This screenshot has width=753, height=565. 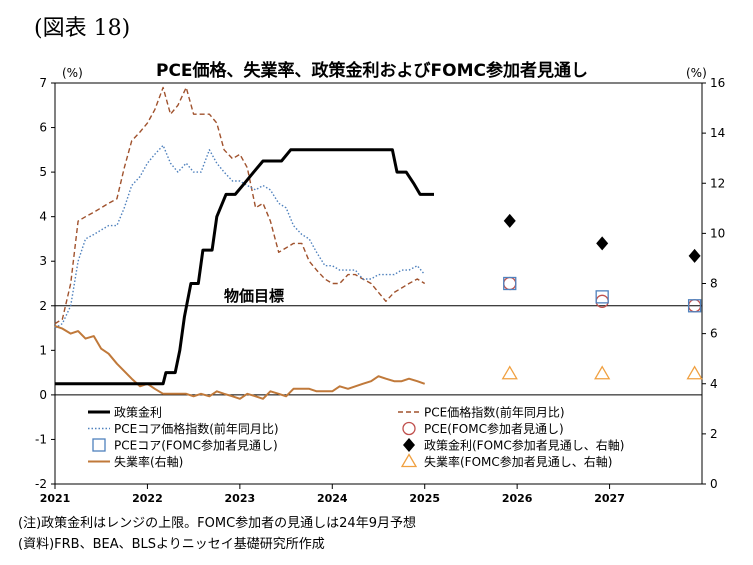 I want to click on left-axis-unit: (%), so click(x=72, y=73).